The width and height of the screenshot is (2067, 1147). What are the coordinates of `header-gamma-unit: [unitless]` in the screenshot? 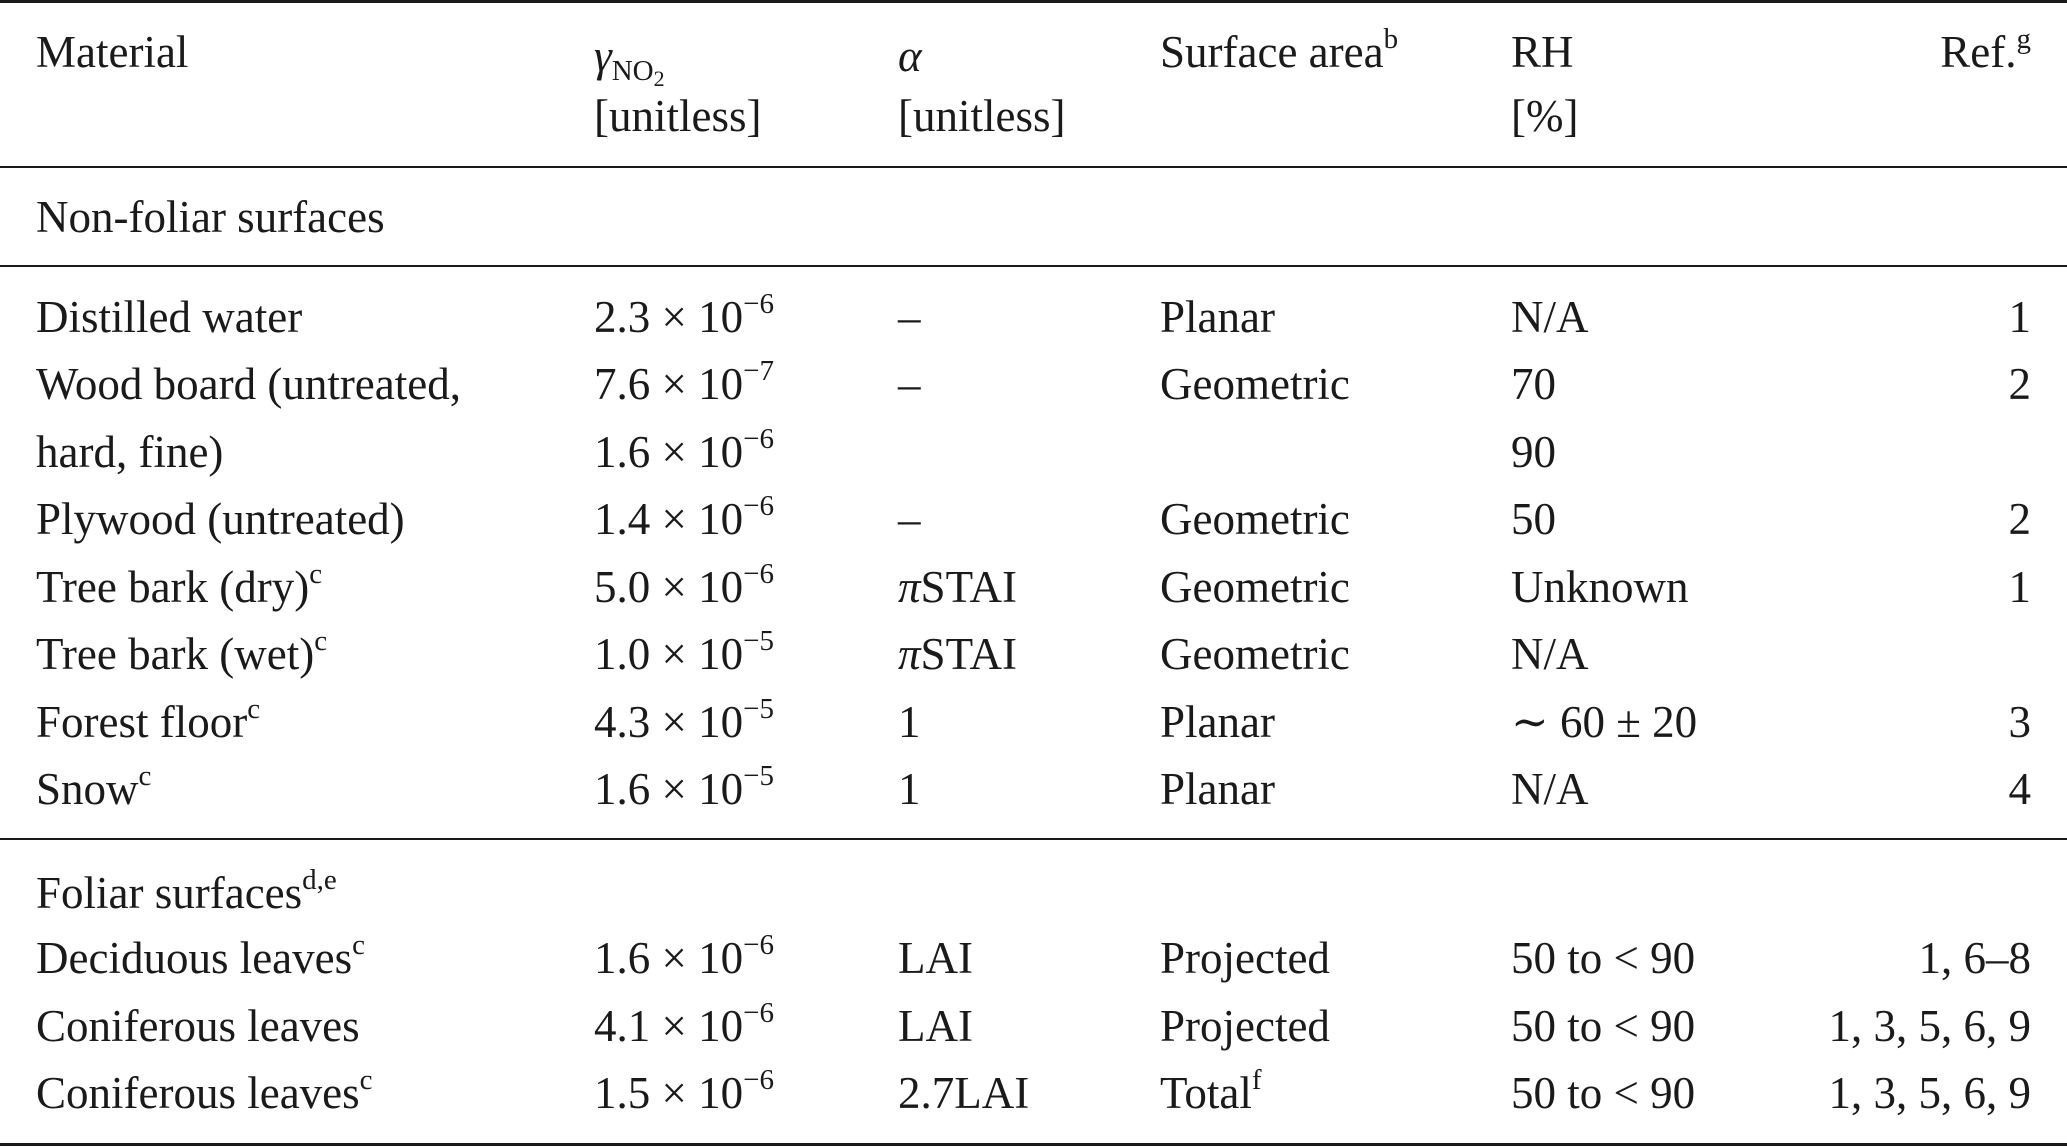 It's located at (678, 116).